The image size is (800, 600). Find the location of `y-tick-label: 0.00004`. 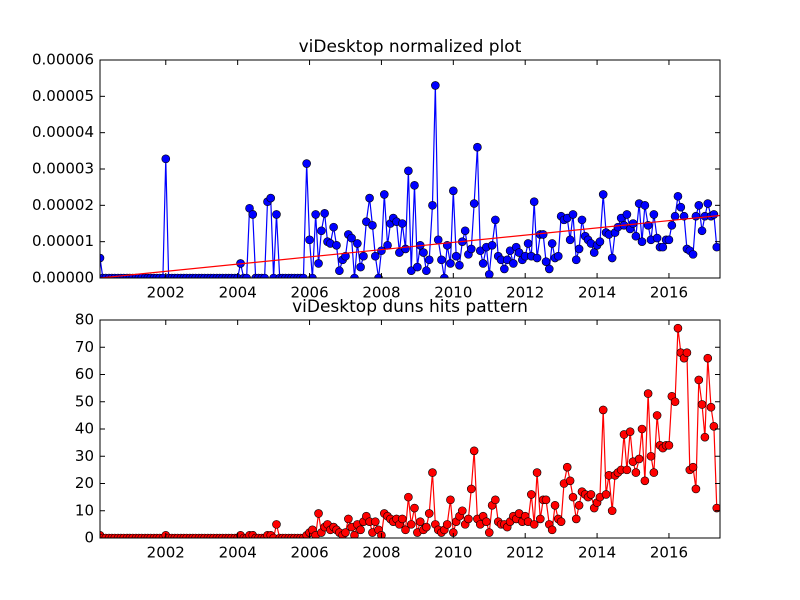

y-tick-label: 0.00004 is located at coordinates (63, 132).